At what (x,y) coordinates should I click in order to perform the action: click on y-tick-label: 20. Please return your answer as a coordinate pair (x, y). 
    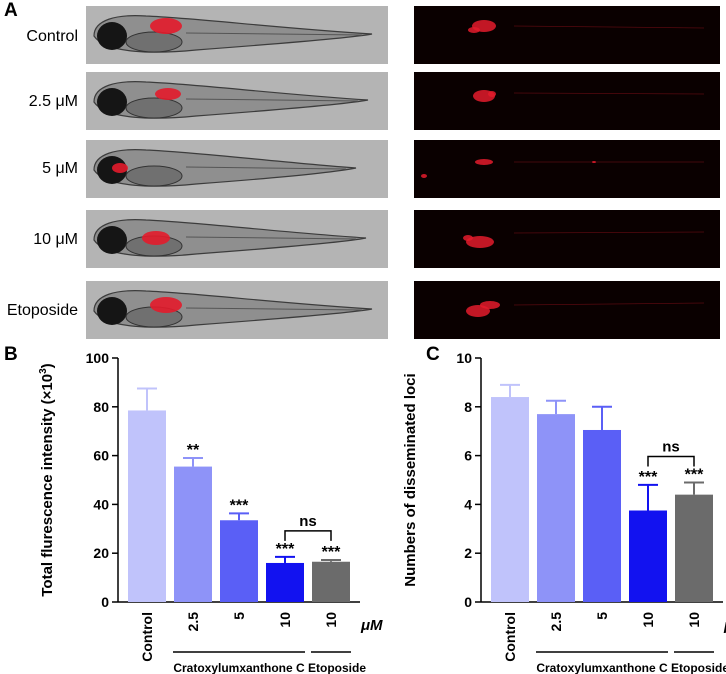
    Looking at the image, I should click on (101, 553).